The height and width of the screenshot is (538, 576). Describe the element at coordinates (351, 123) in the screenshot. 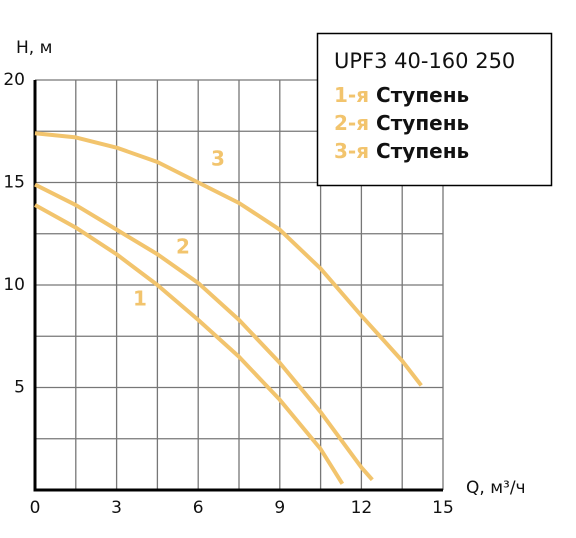

I see `legend-prefix: 2-я` at that location.